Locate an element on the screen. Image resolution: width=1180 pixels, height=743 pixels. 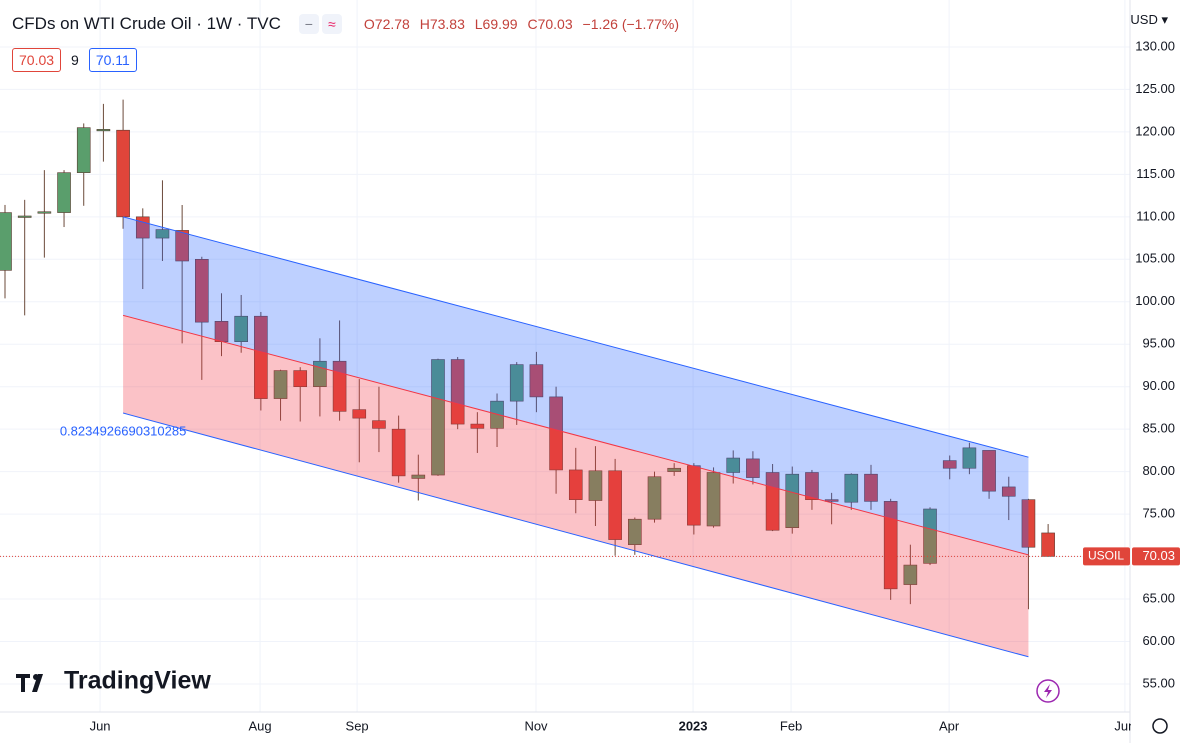
time-axis-corner is located at coordinates (1155, 728).